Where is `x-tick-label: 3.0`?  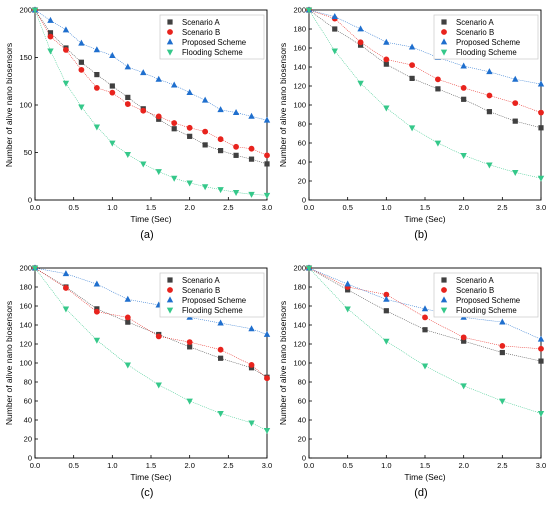
x-tick-label: 3.0 is located at coordinates (267, 207).